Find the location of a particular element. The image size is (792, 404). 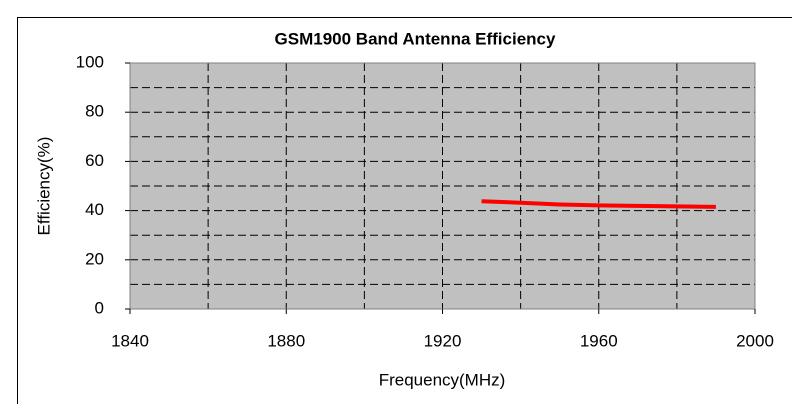

y-tick-label: 100 is located at coordinates (90, 61).